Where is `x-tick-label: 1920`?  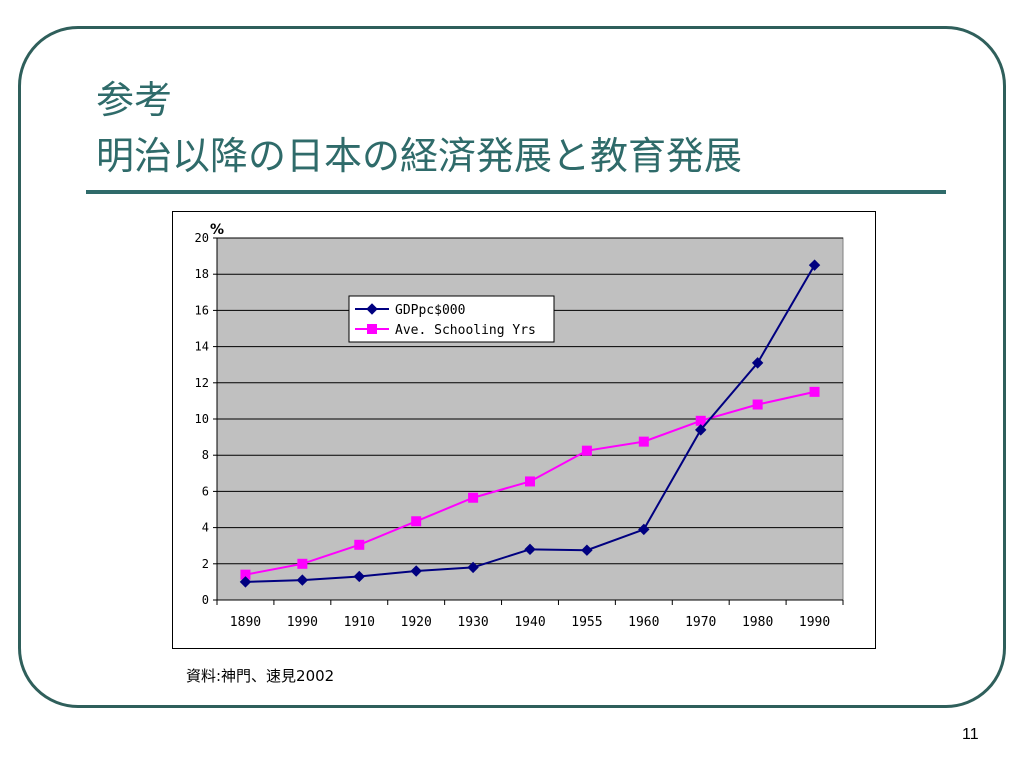 x-tick-label: 1920 is located at coordinates (416, 622).